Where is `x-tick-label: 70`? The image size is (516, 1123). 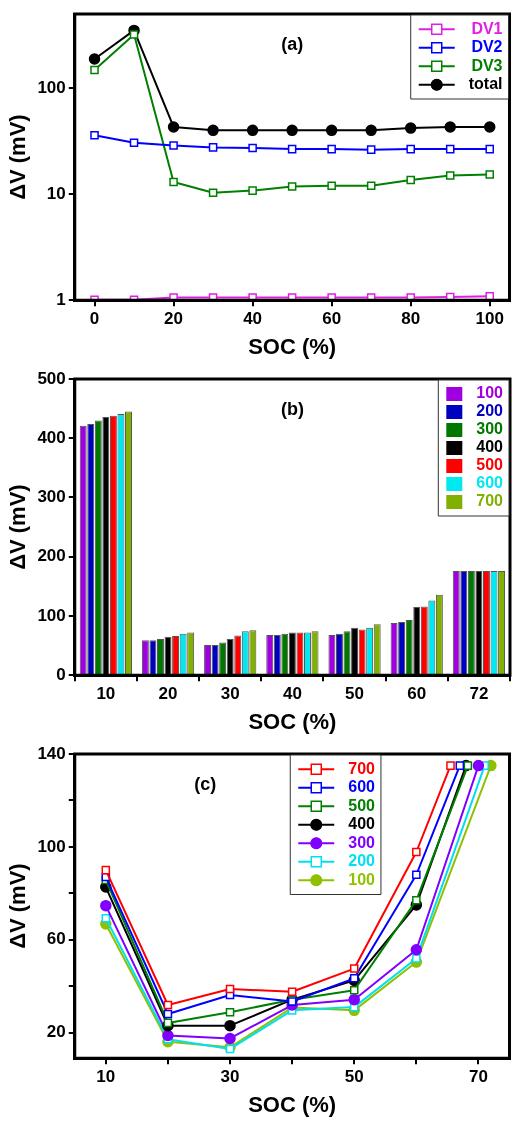 x-tick-label: 70 is located at coordinates (478, 1077).